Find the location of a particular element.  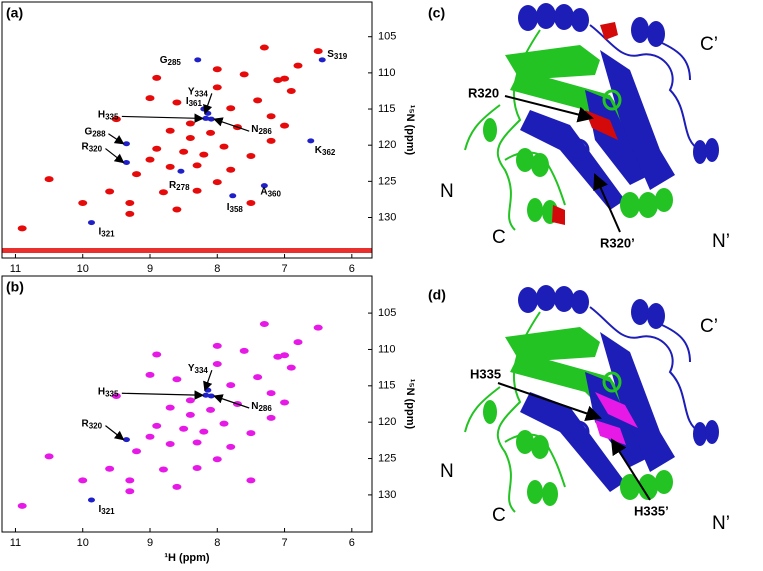

y-tick-label: 120 is located at coordinates (387, 145).